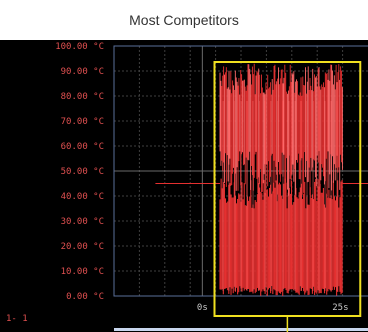  I want to click on page-title: Most Competitors, so click(184, 20).